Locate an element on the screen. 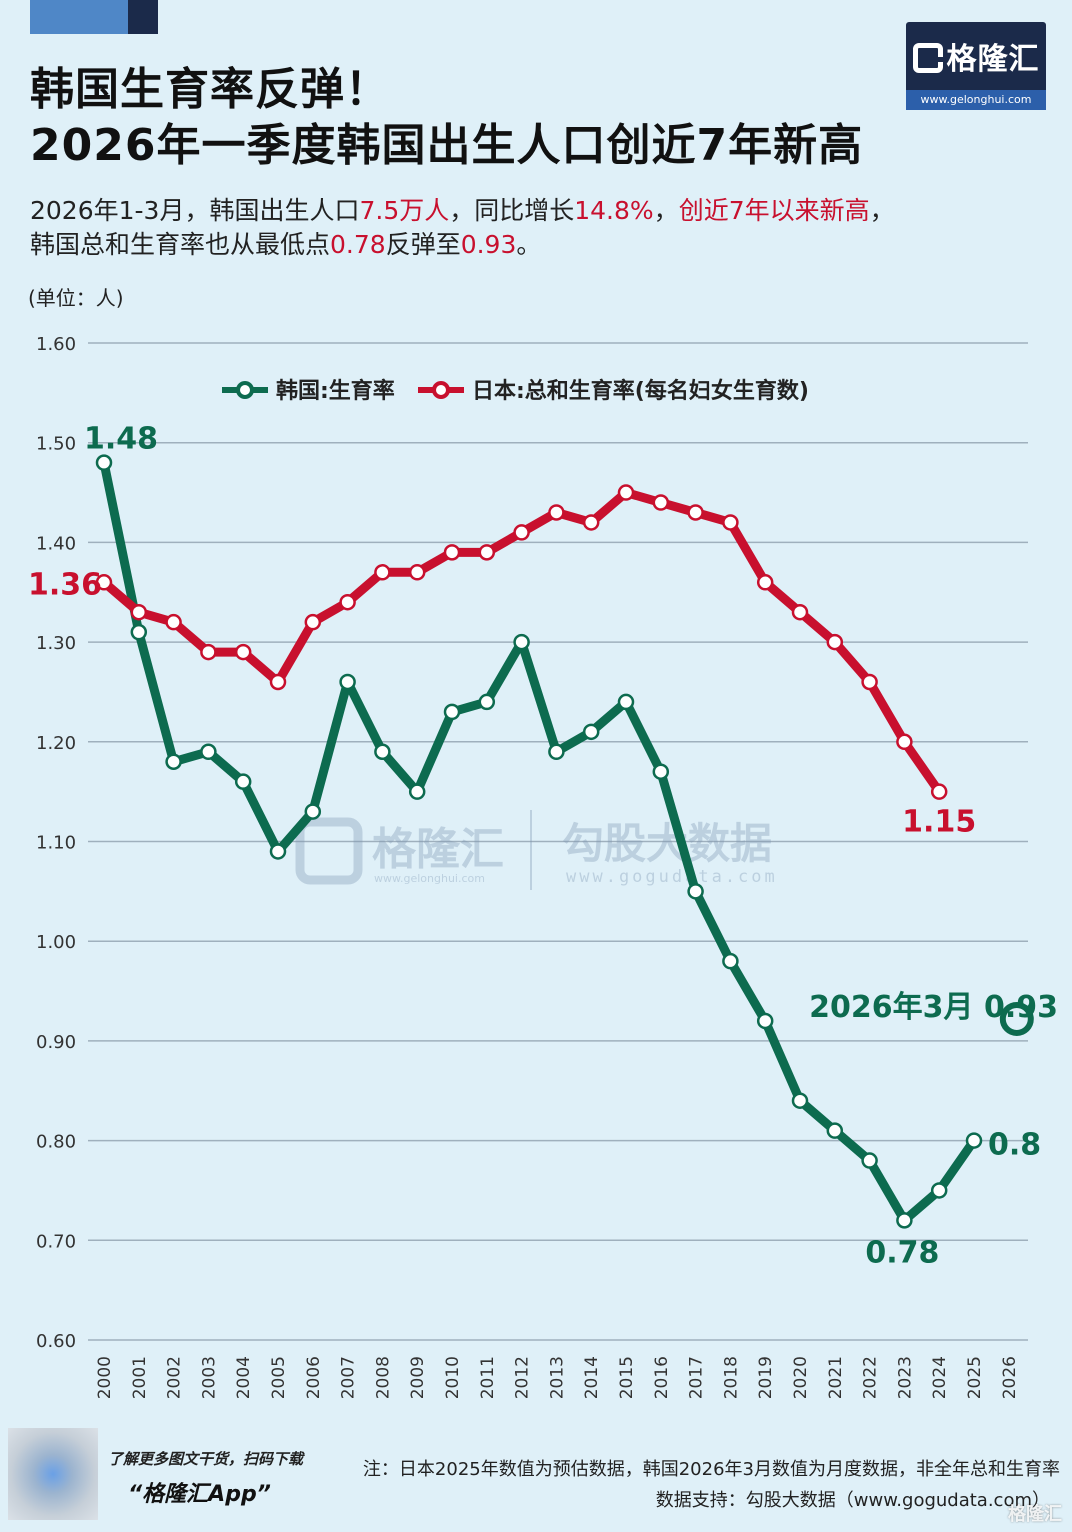  corner-watermark: 格隆汇 is located at coordinates (1035, 1514).